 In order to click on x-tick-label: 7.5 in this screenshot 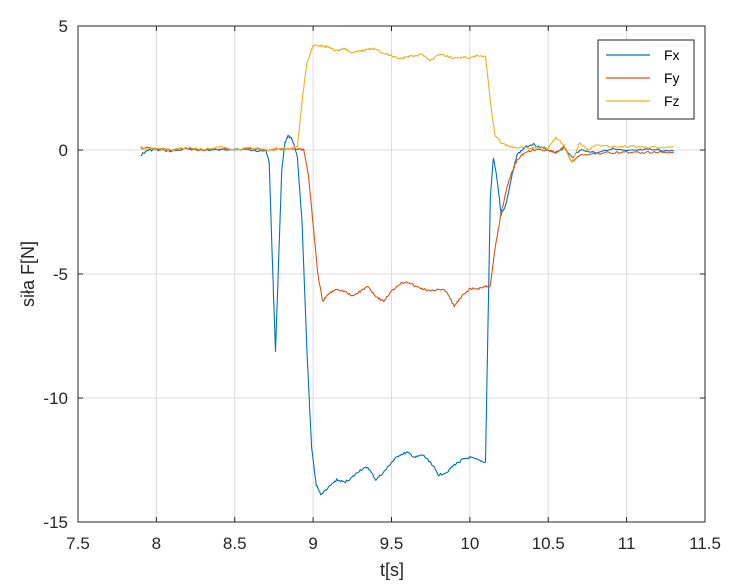, I will do `click(78, 543)`.